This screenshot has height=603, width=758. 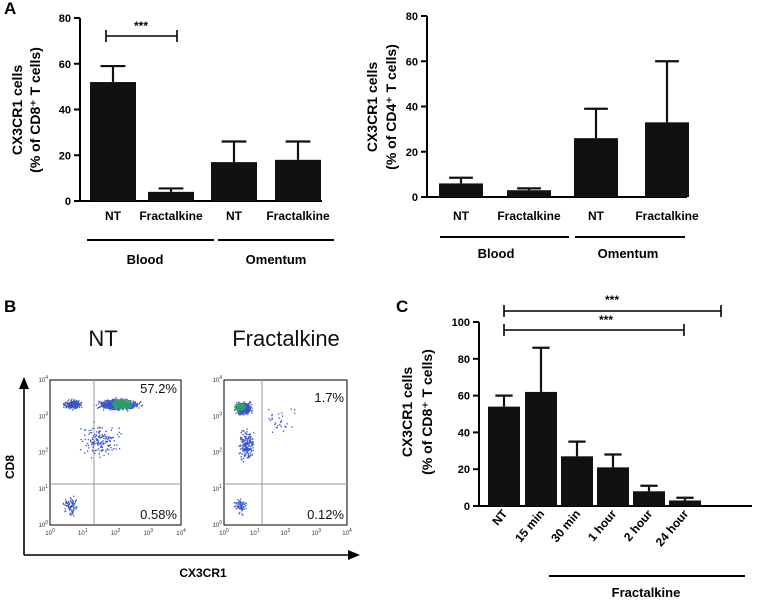 What do you see at coordinates (672, 528) in the screenshot?
I see `category-label: 24 hour` at bounding box center [672, 528].